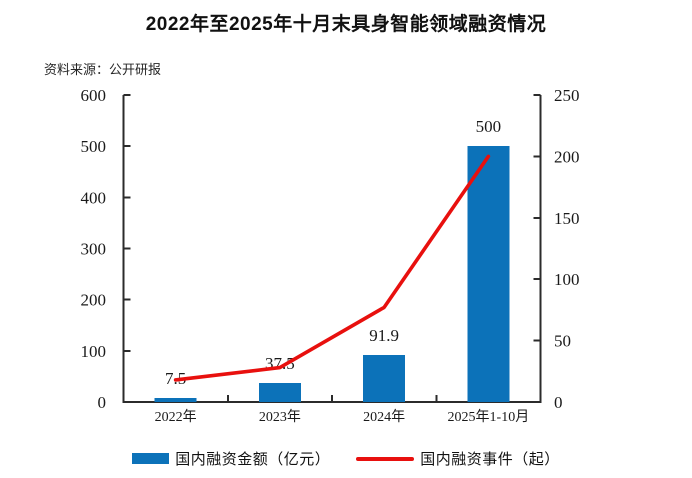  I want to click on bar-data-label: 500, so click(489, 126).